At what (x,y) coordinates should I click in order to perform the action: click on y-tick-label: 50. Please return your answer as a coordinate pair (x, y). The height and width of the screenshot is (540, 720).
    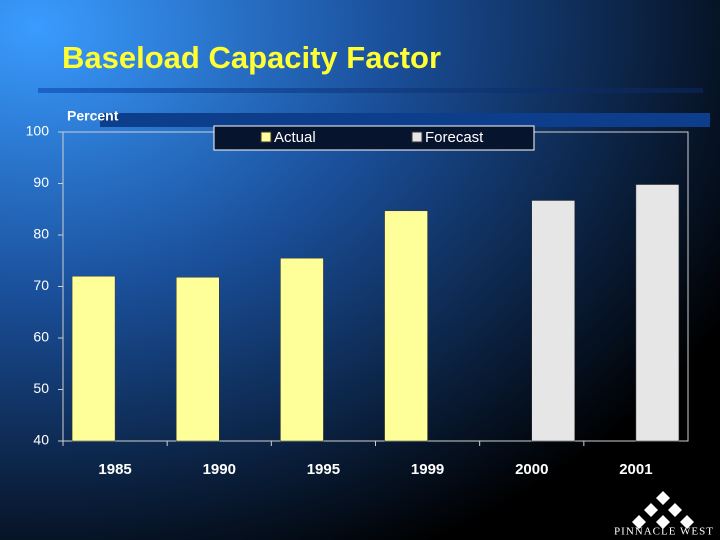
    Looking at the image, I should click on (41, 388).